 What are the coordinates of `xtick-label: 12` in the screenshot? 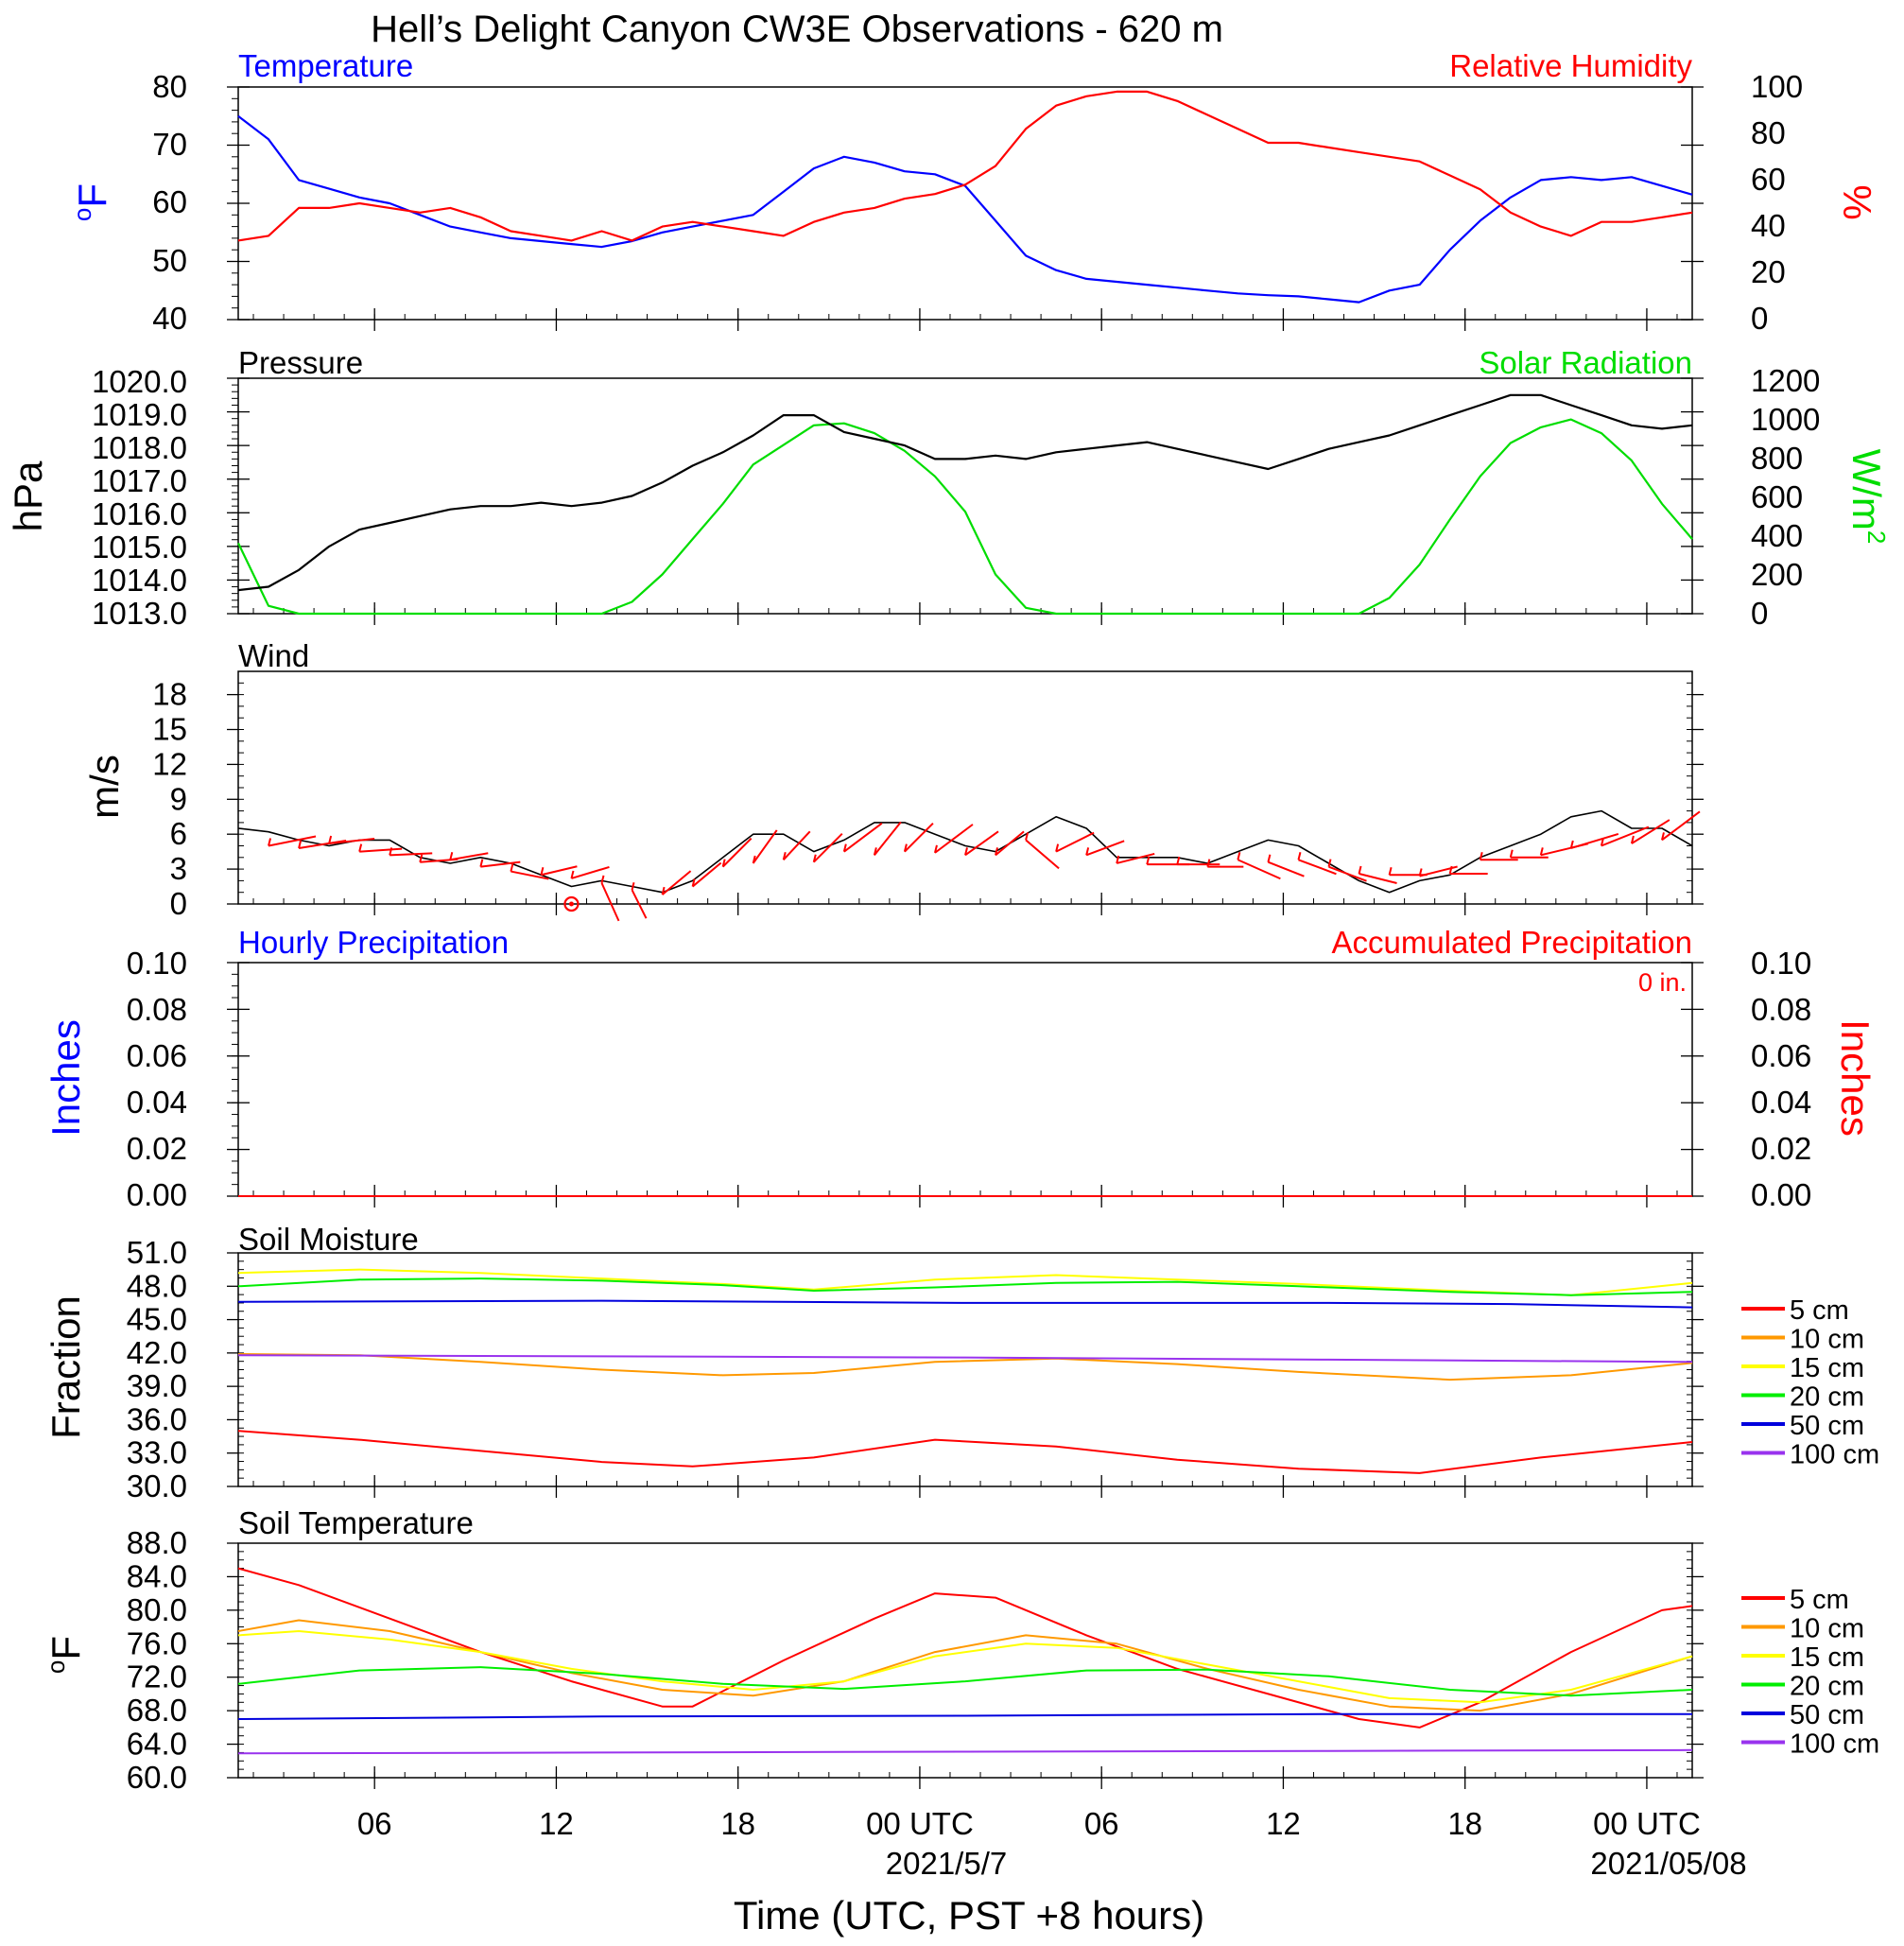 It's located at (1283, 1824).